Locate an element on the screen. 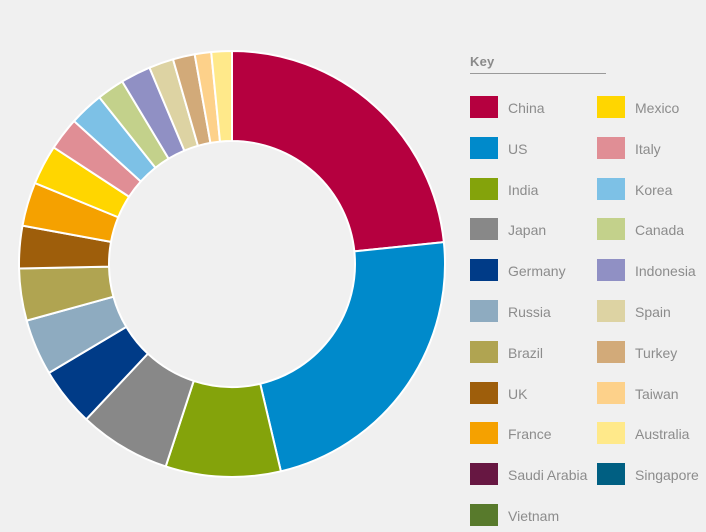  legend-divider is located at coordinates (538, 73).